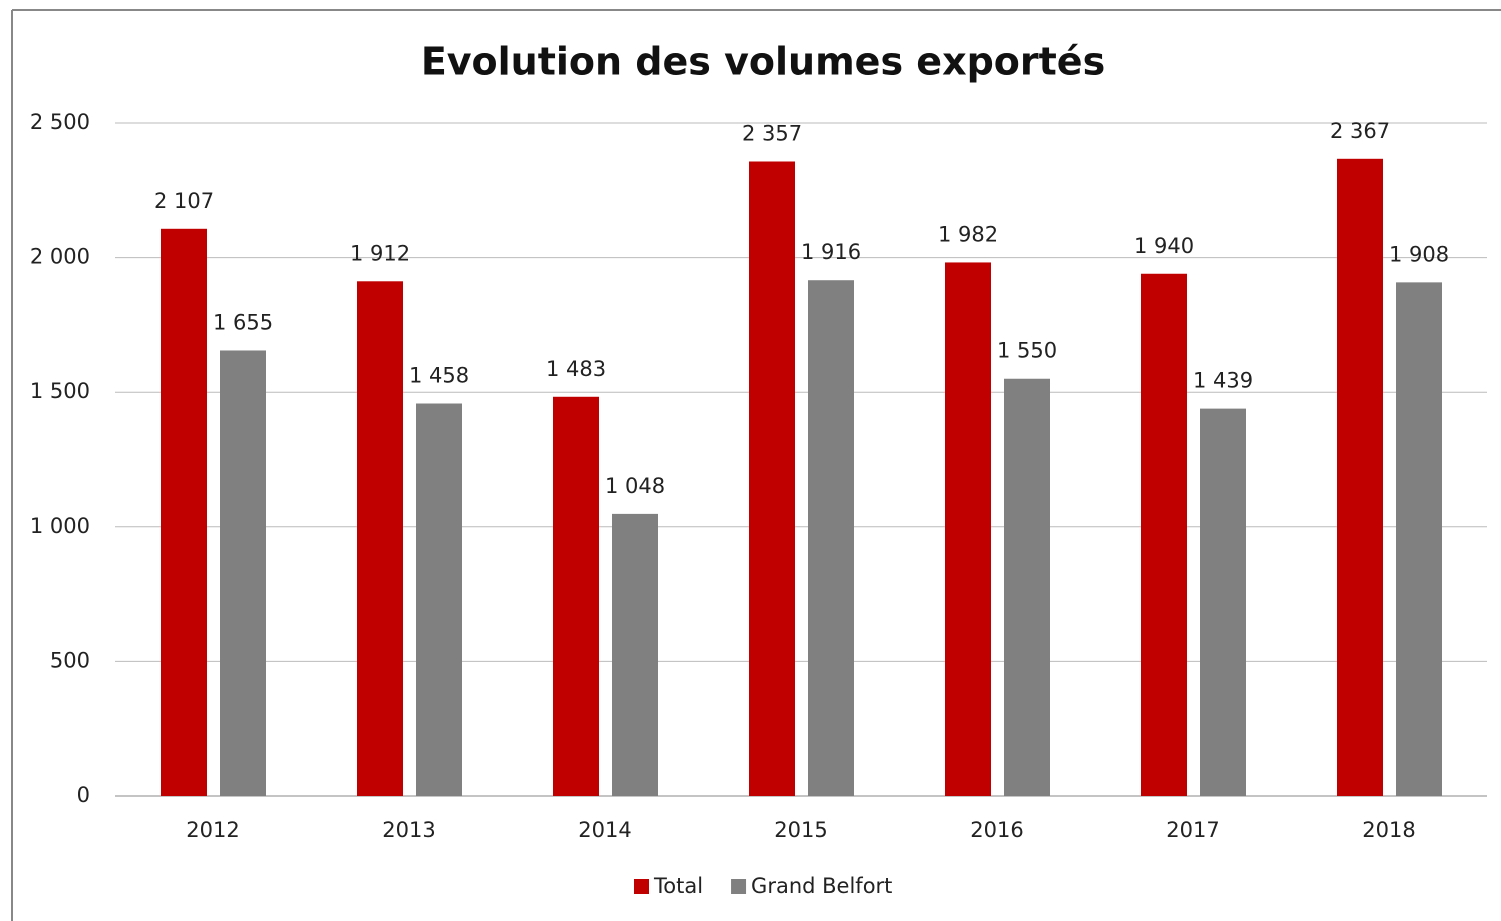 The height and width of the screenshot is (921, 1501). I want to click on x-tick-label: 2016, so click(996, 830).